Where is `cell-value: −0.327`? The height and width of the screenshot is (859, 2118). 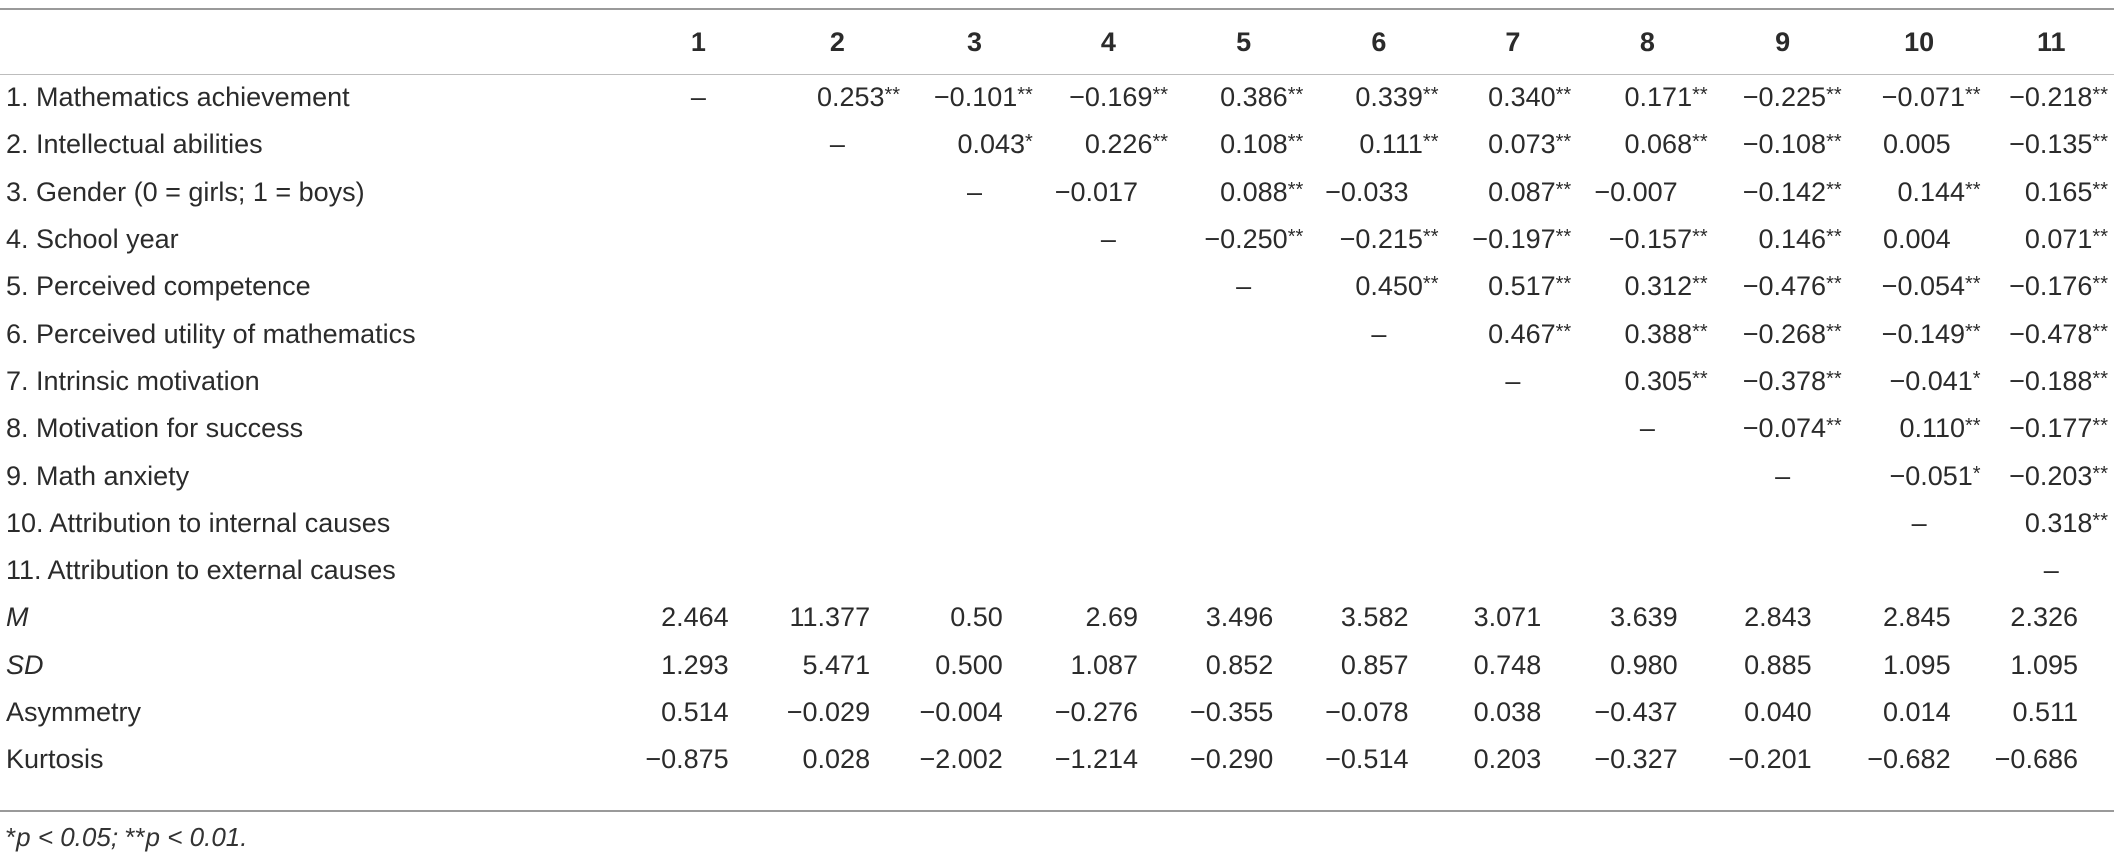 cell-value: −0.327 is located at coordinates (1636, 759).